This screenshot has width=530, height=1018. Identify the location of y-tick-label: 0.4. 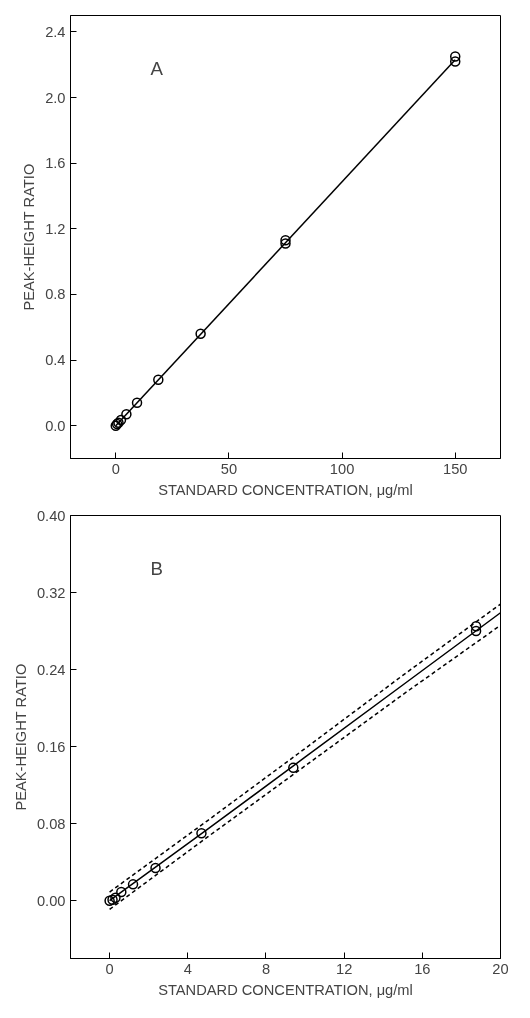
(55, 360).